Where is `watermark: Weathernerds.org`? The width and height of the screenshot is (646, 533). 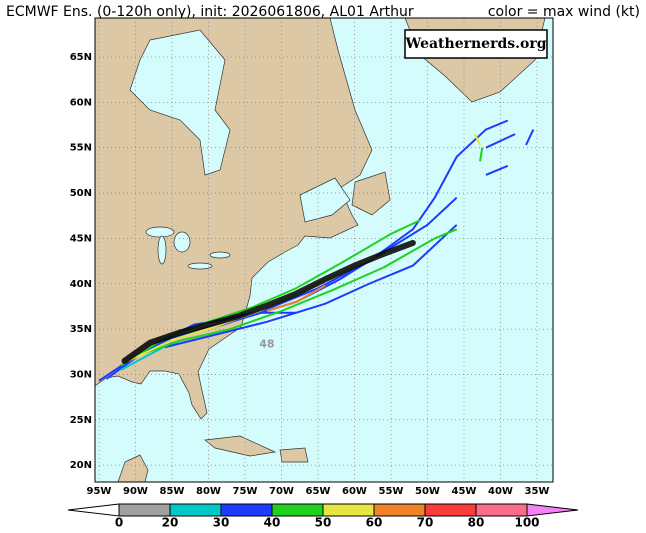
watermark: Weathernerds.org is located at coordinates (476, 44).